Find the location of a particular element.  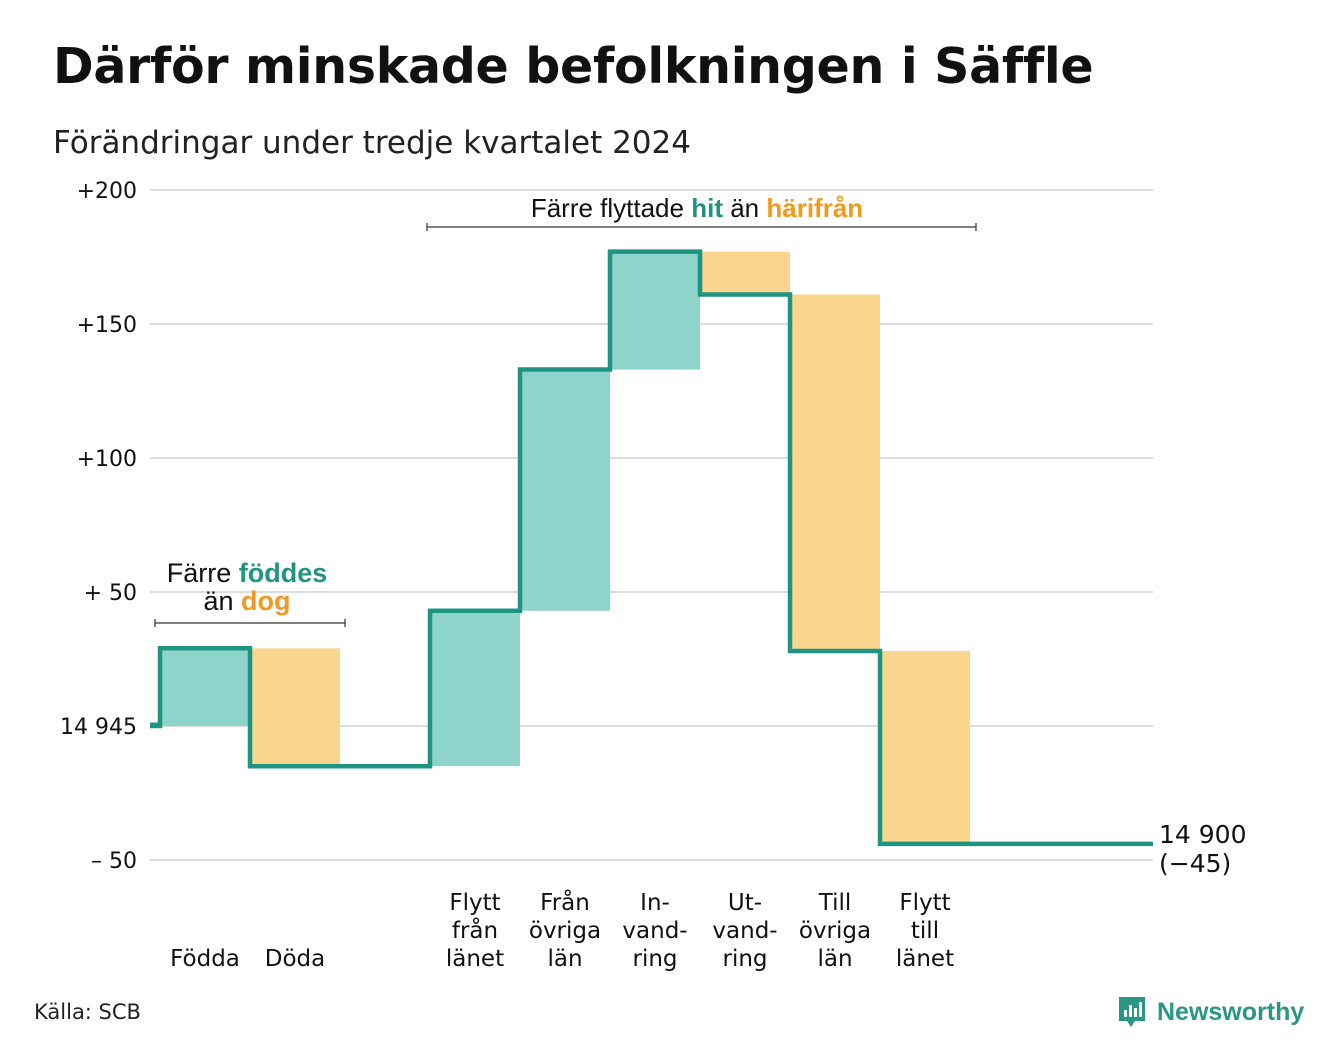

annotation-segment: föddes is located at coordinates (283, 573).